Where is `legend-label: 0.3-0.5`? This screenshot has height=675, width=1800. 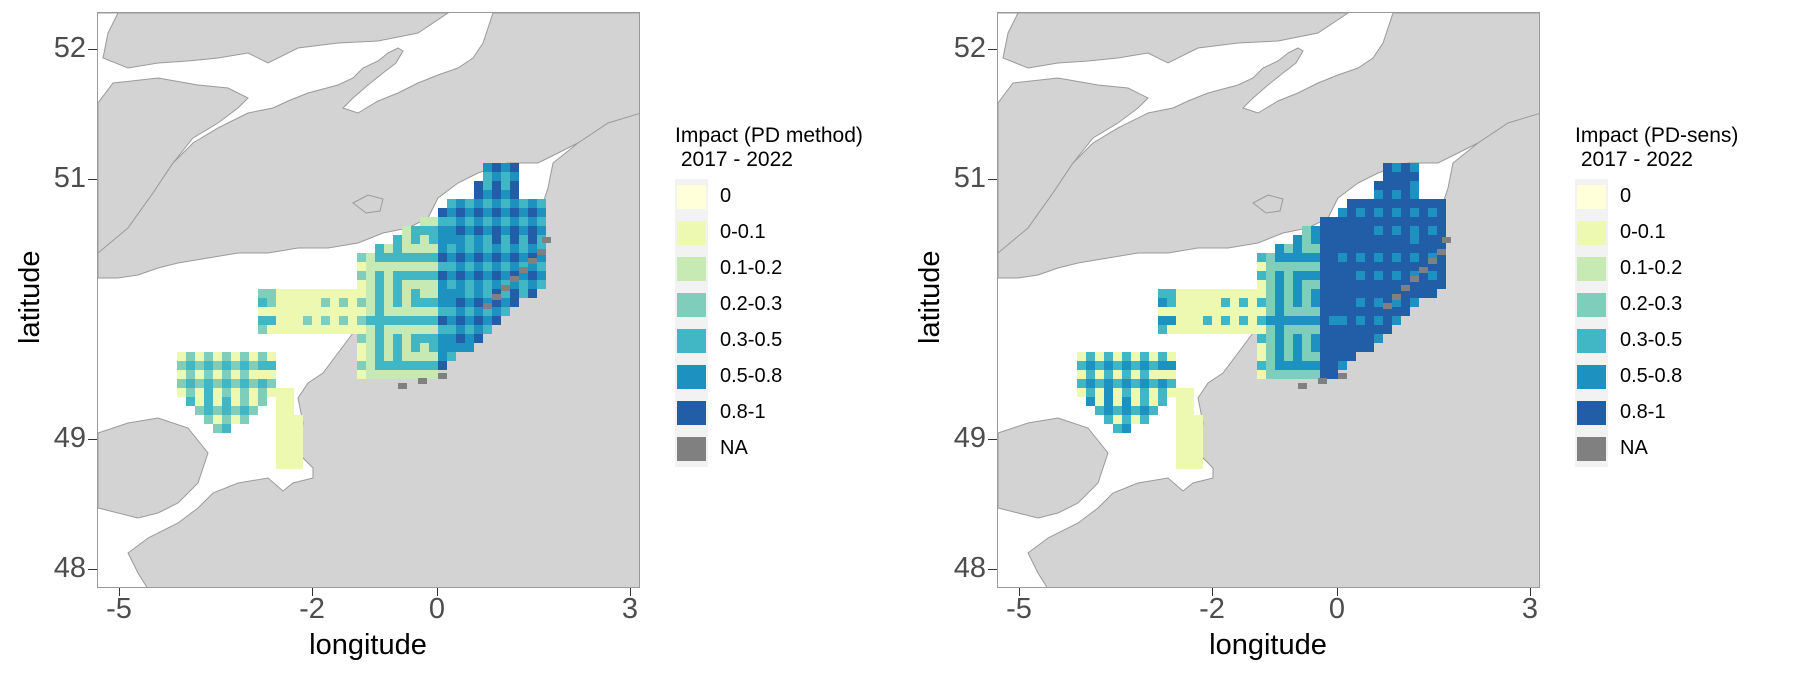
legend-label: 0.3-0.5 is located at coordinates (751, 340).